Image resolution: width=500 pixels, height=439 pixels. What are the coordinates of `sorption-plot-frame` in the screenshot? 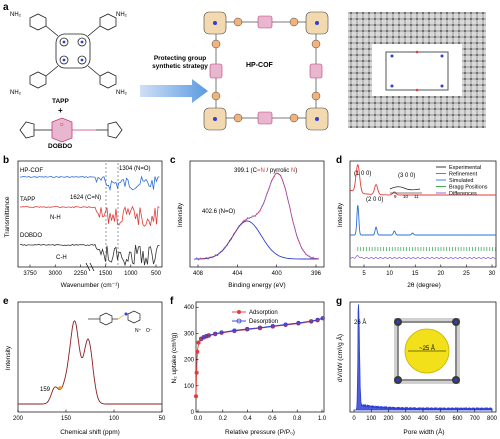 It's located at (260, 357).